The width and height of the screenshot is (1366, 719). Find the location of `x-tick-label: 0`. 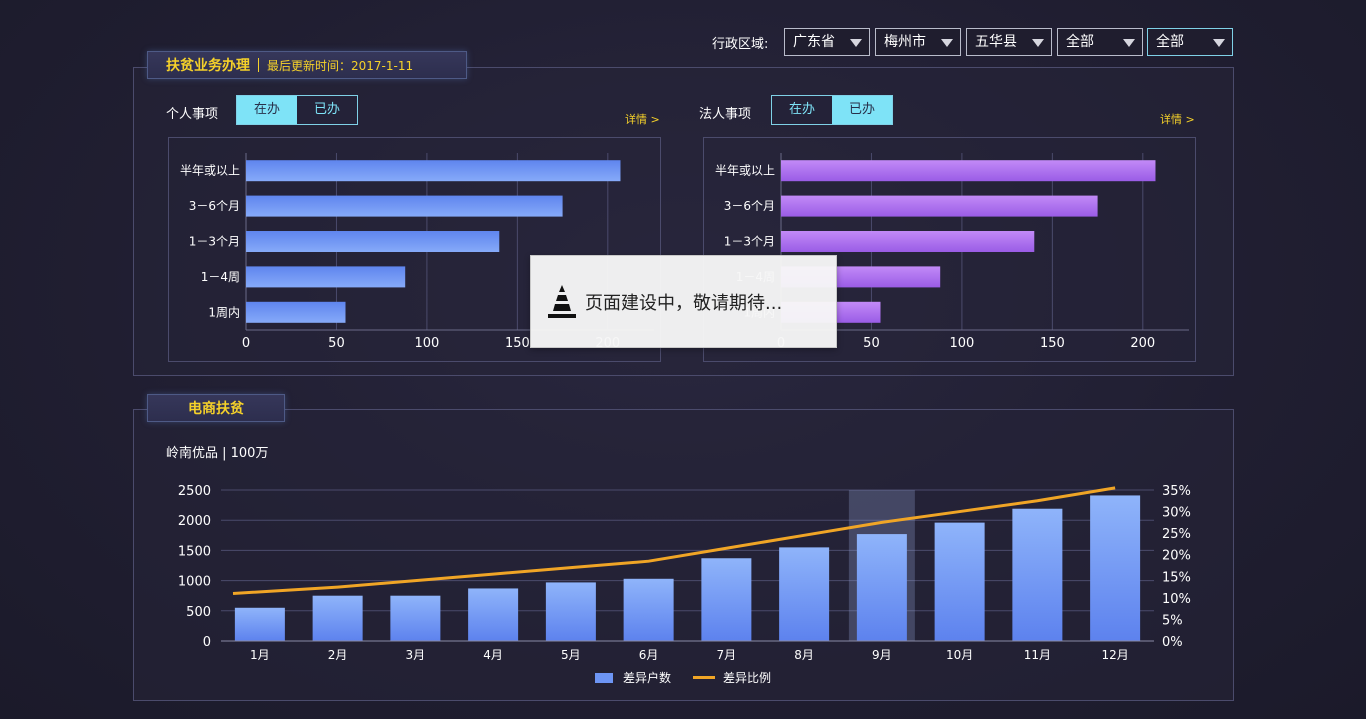

x-tick-label: 0 is located at coordinates (246, 343).